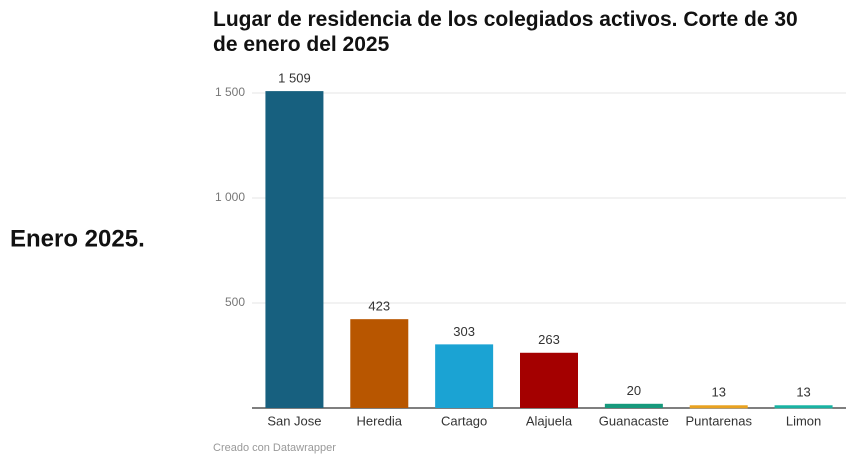 The width and height of the screenshot is (846, 465). I want to click on value-label: 263, so click(549, 339).